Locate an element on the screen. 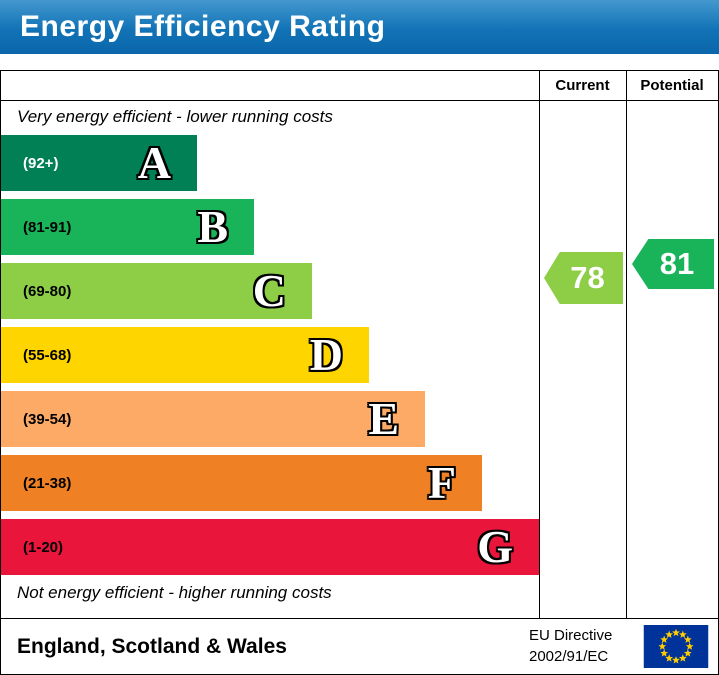 This screenshot has width=719, height=675. band-d-range: (55-68) is located at coordinates (47, 355).